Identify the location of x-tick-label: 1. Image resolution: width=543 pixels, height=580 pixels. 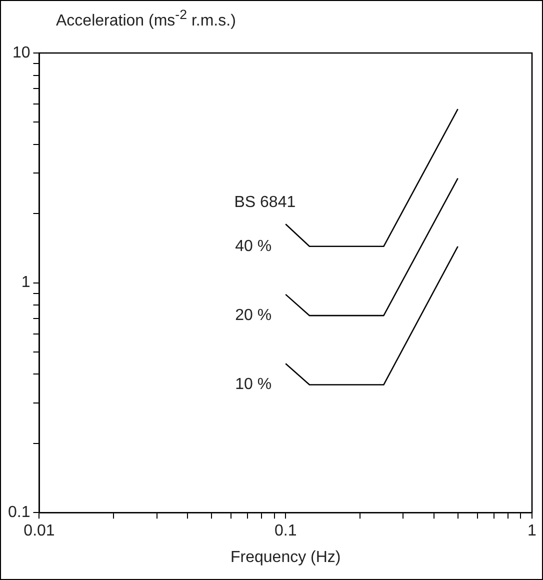
(532, 531).